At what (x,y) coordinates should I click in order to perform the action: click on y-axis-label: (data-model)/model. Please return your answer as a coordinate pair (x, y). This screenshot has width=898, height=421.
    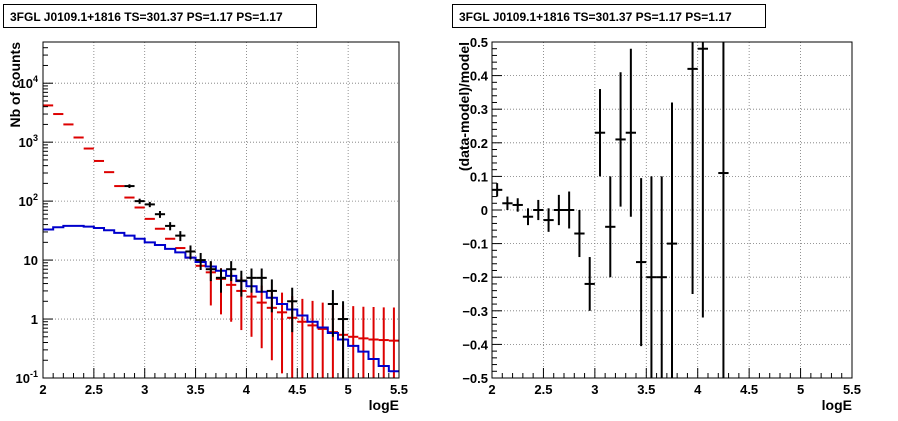
    Looking at the image, I should click on (464, 106).